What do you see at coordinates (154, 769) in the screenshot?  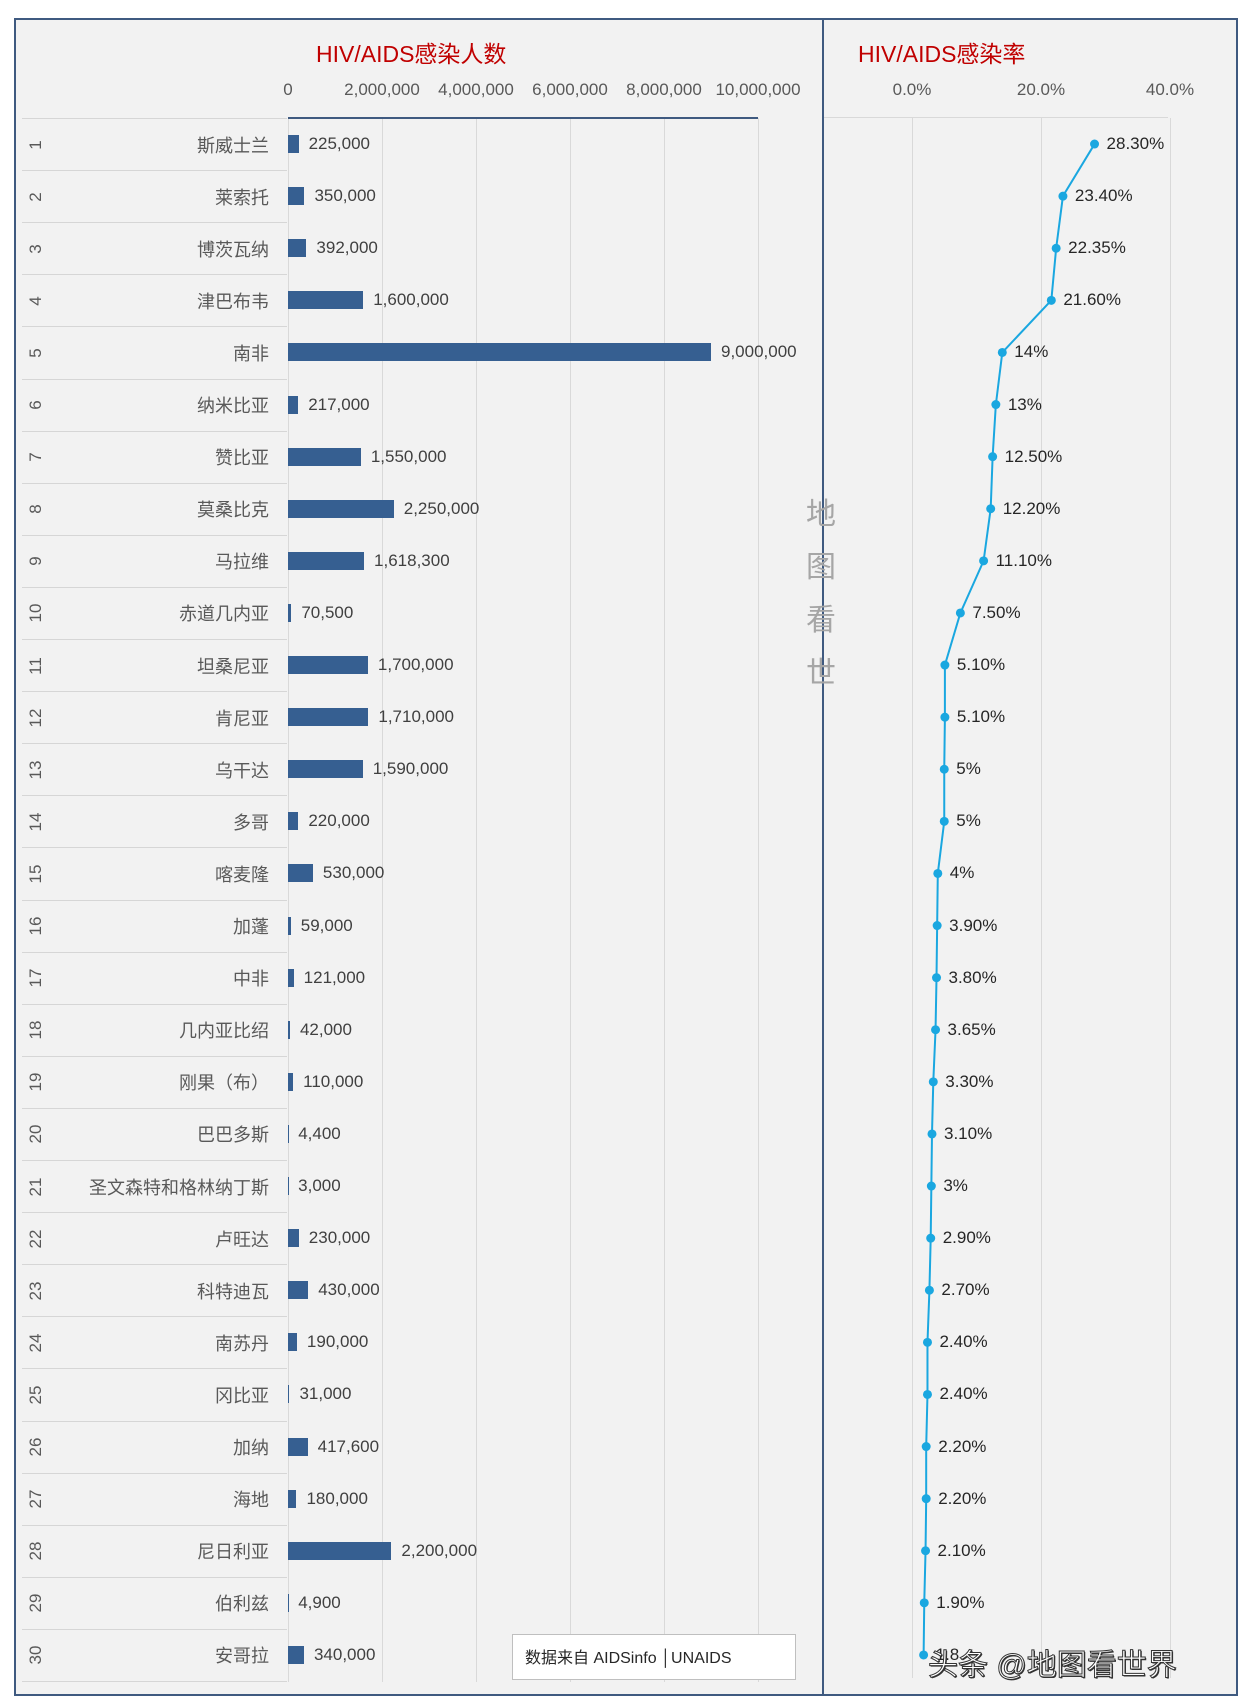 I see `category-row: 13 乌干达` at bounding box center [154, 769].